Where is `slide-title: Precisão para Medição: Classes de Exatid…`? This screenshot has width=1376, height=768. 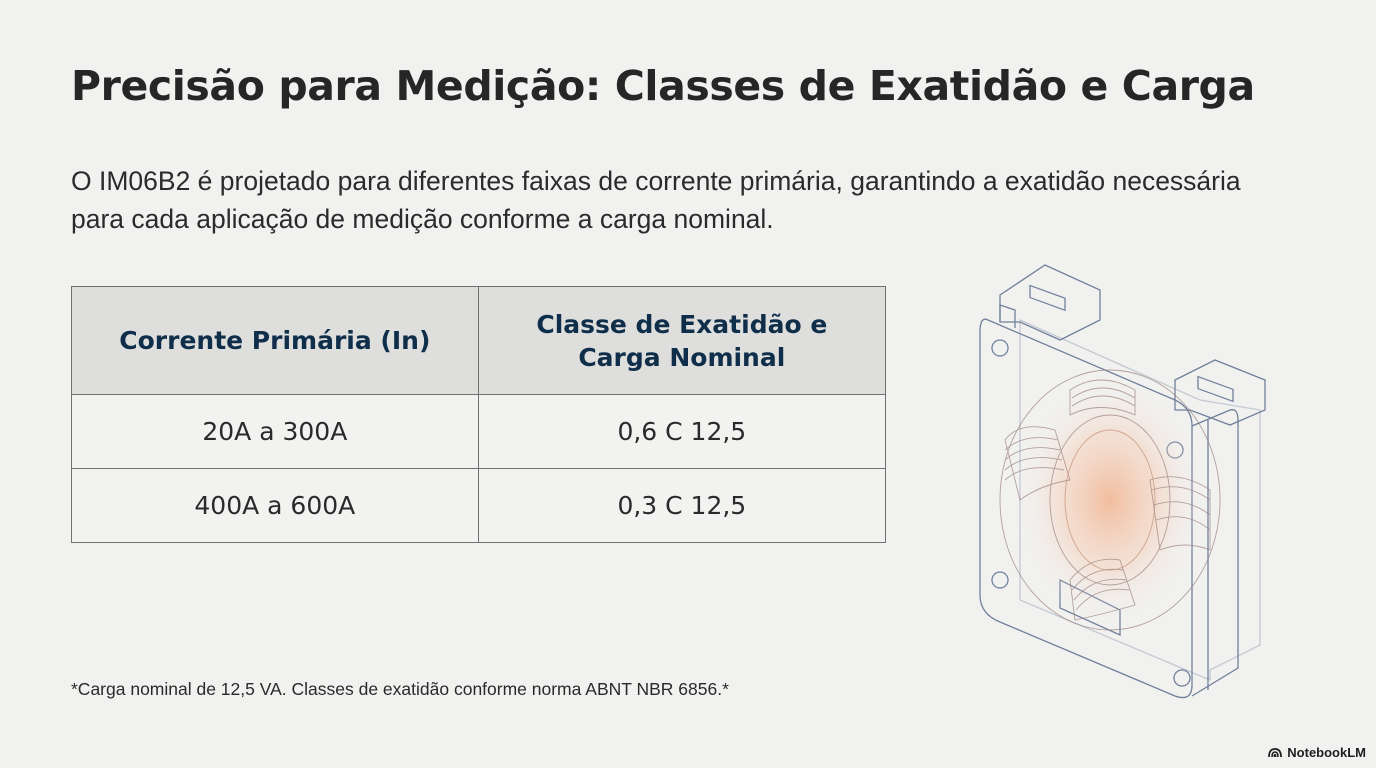
slide-title: Precisão para Medição: Classes de Exatid… is located at coordinates (663, 86).